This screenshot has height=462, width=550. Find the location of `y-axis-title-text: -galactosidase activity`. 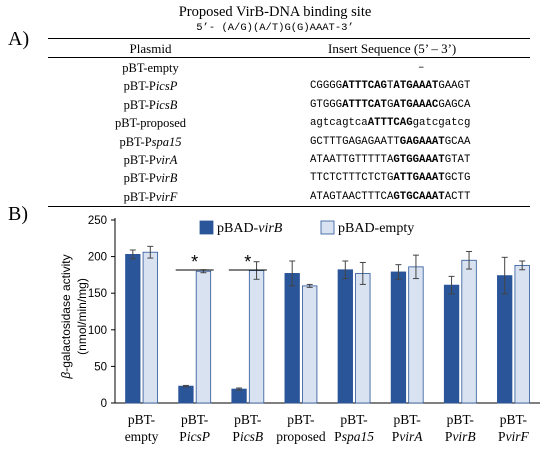

y-axis-title-text: -galactosidase activity is located at coordinates (66, 312).